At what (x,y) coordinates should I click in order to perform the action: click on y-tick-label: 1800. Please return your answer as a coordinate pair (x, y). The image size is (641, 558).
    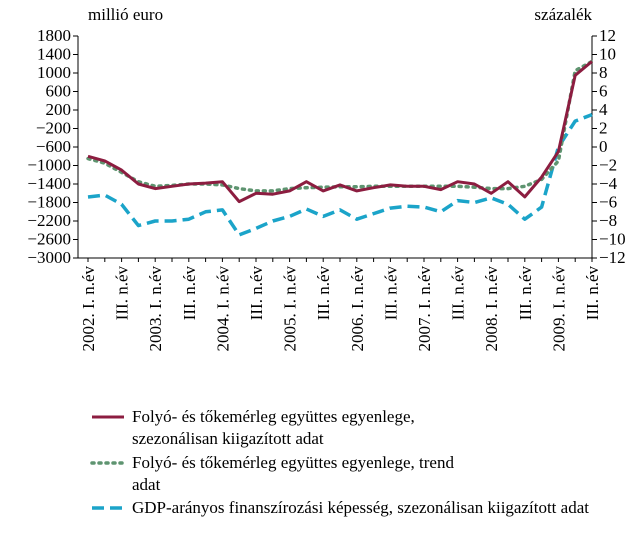
    Looking at the image, I should click on (54, 35).